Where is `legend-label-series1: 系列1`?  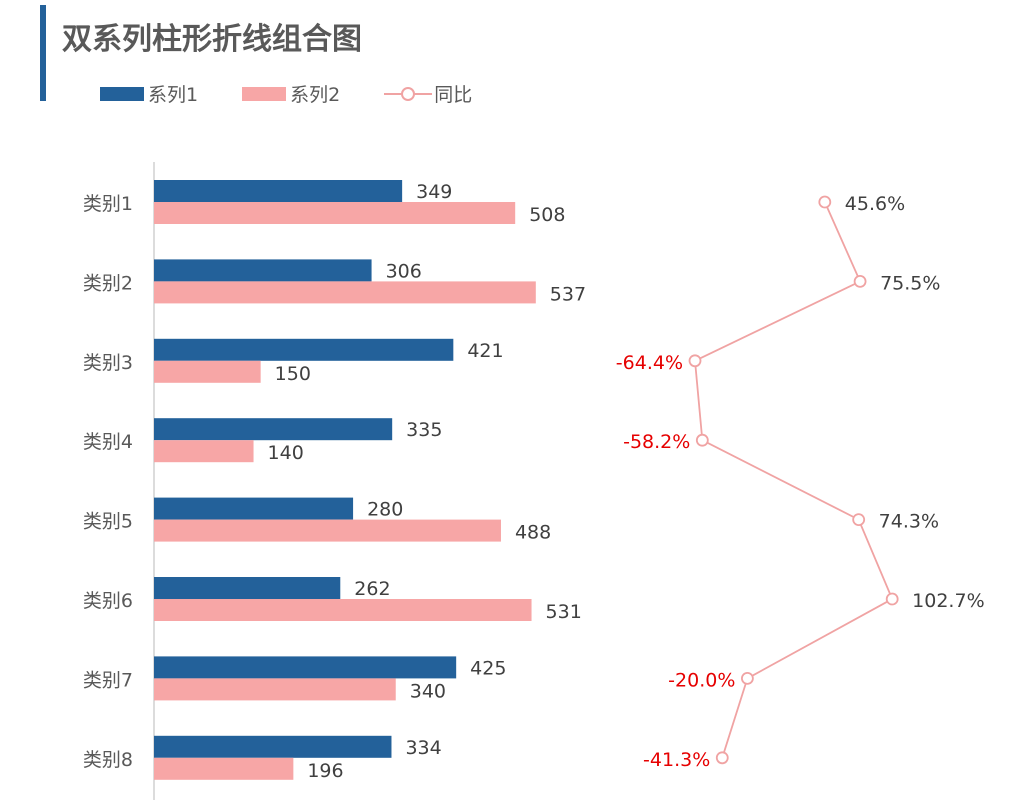
legend-label-series1: 系列1 is located at coordinates (173, 95).